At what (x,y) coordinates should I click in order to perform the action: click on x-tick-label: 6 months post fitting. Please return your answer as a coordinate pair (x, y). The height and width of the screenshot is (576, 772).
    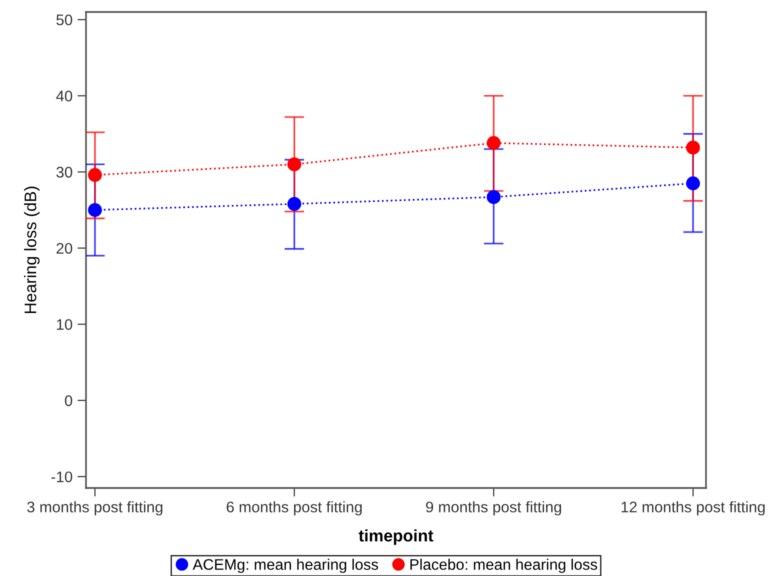
    Looking at the image, I should click on (294, 508).